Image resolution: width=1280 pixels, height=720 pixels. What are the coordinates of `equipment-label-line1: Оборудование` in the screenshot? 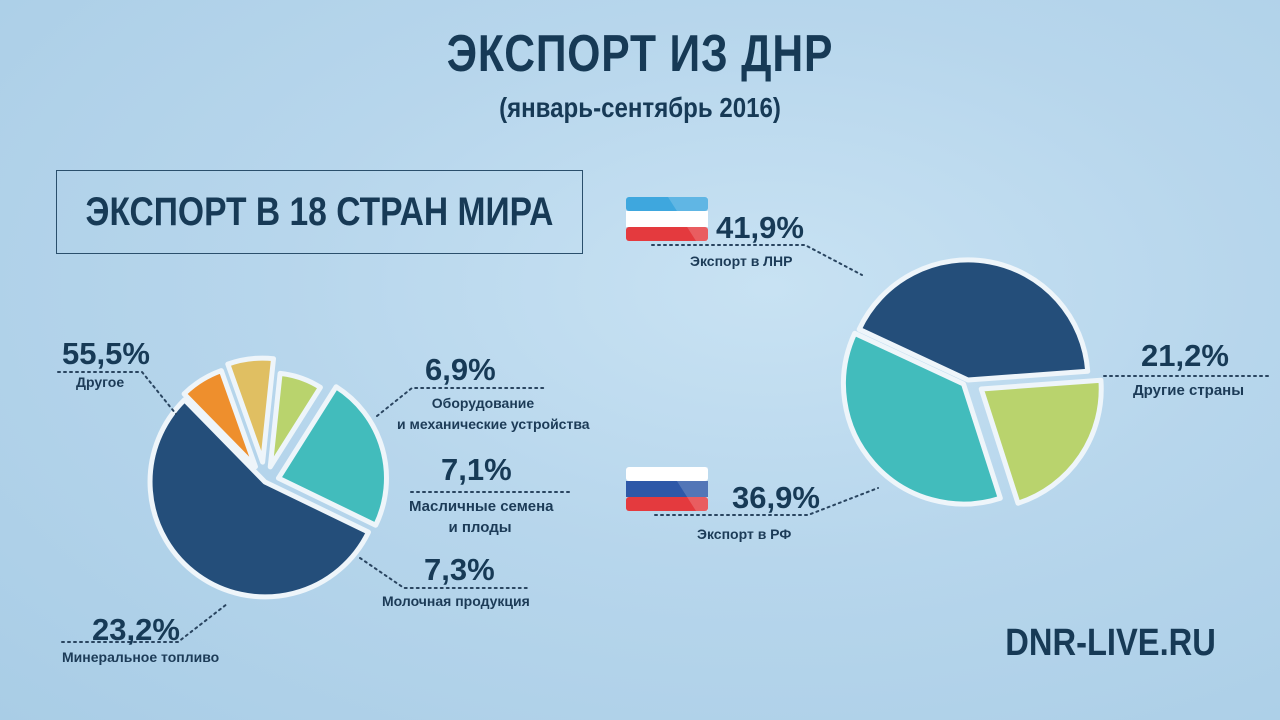 It's located at (483, 403).